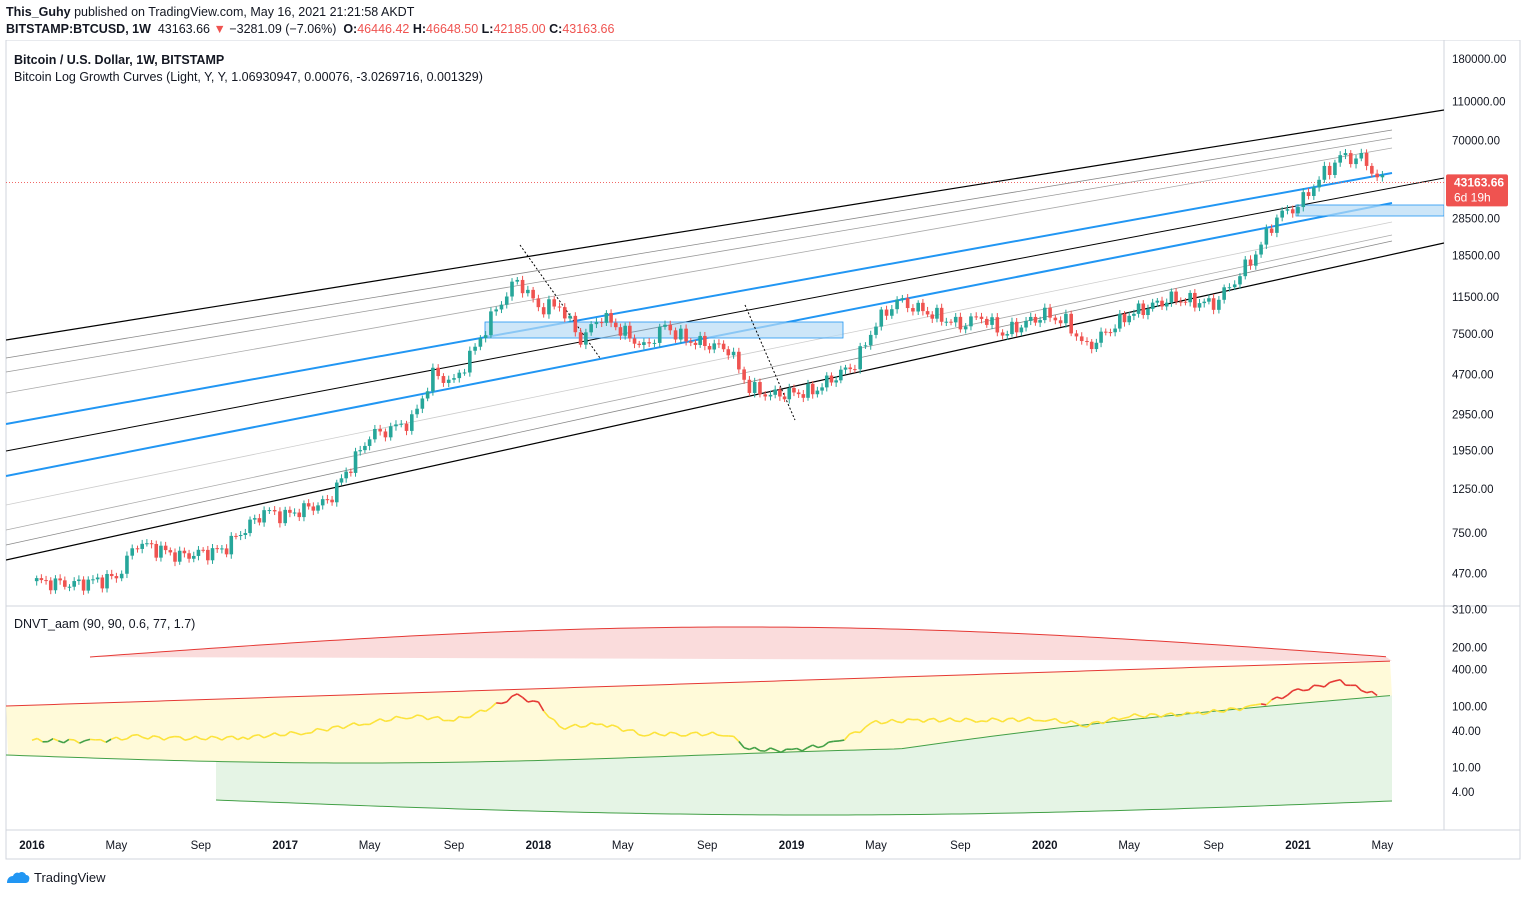 The image size is (1527, 897). What do you see at coordinates (1463, 793) in the screenshot?
I see `osc-tick-4: 4.00` at bounding box center [1463, 793].